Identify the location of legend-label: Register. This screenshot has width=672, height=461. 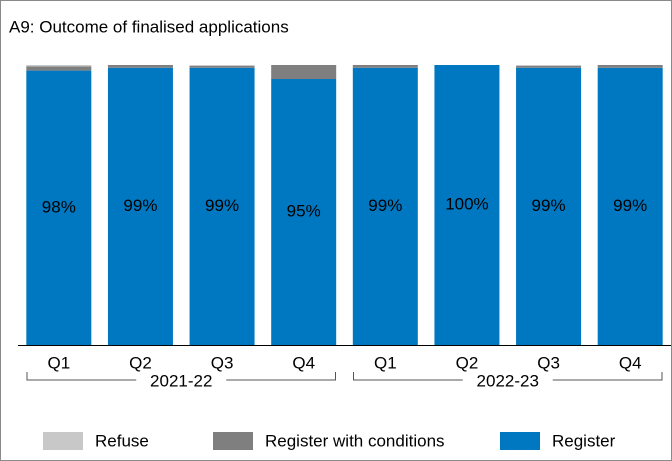
(584, 440).